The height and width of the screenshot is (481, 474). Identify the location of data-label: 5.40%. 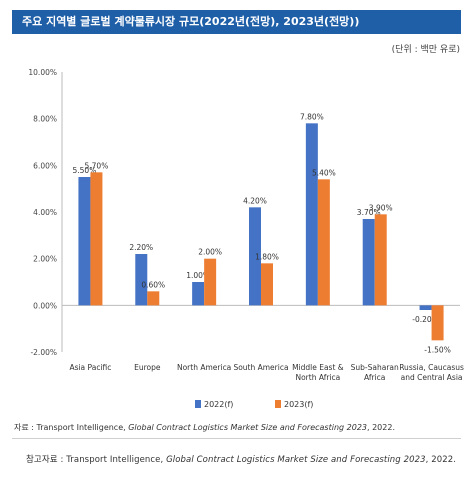
(324, 172).